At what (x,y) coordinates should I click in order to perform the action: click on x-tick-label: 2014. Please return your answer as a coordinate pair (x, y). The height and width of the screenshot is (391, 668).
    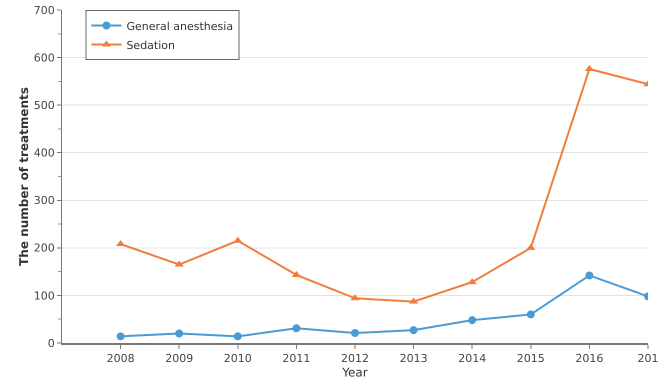
    Looking at the image, I should click on (472, 359).